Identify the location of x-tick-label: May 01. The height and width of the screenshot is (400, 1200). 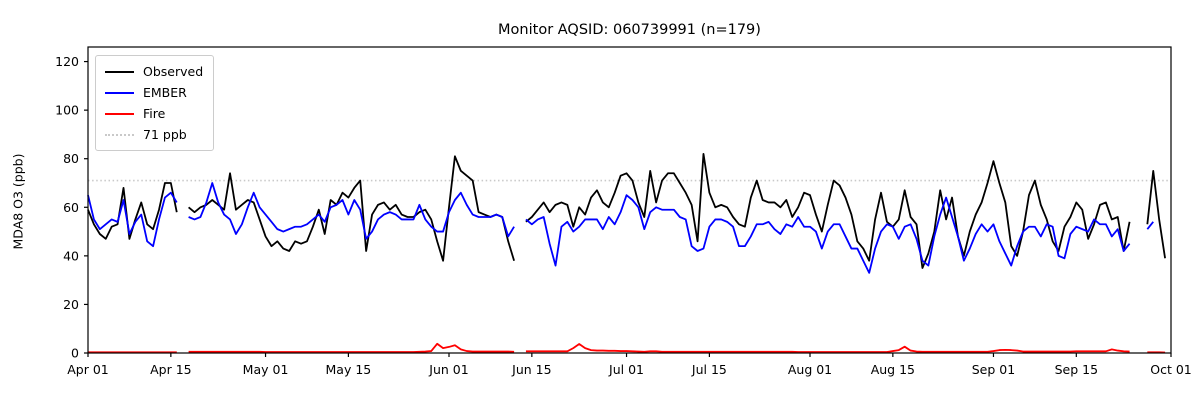
(266, 369).